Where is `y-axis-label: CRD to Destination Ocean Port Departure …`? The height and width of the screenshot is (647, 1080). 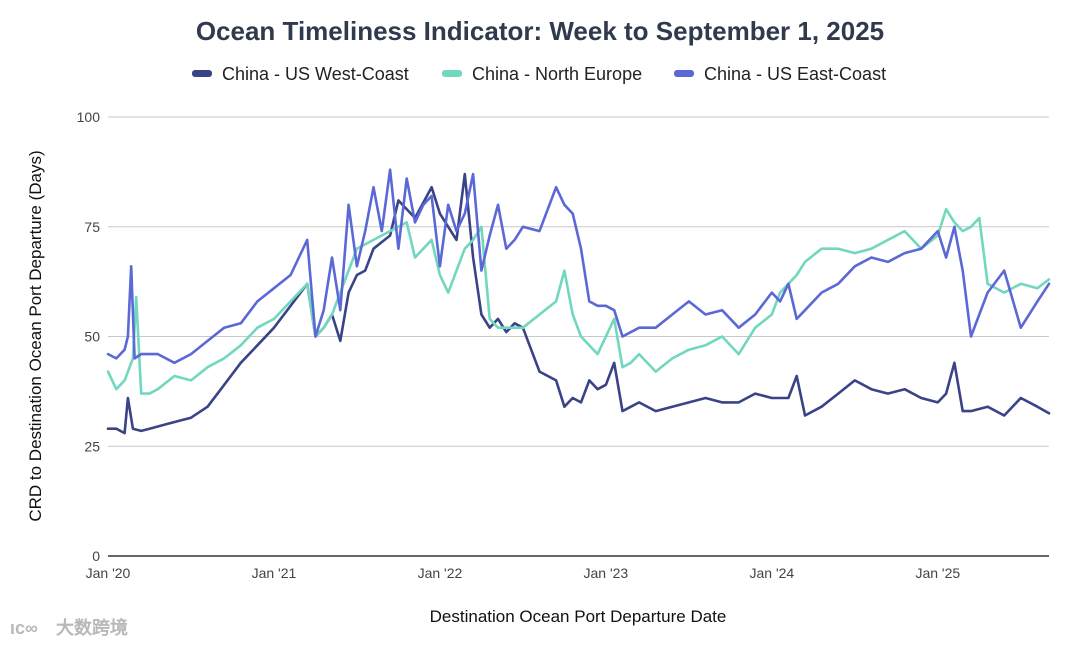
y-axis-label: CRD to Destination Ocean Port Departure … is located at coordinates (35, 335).